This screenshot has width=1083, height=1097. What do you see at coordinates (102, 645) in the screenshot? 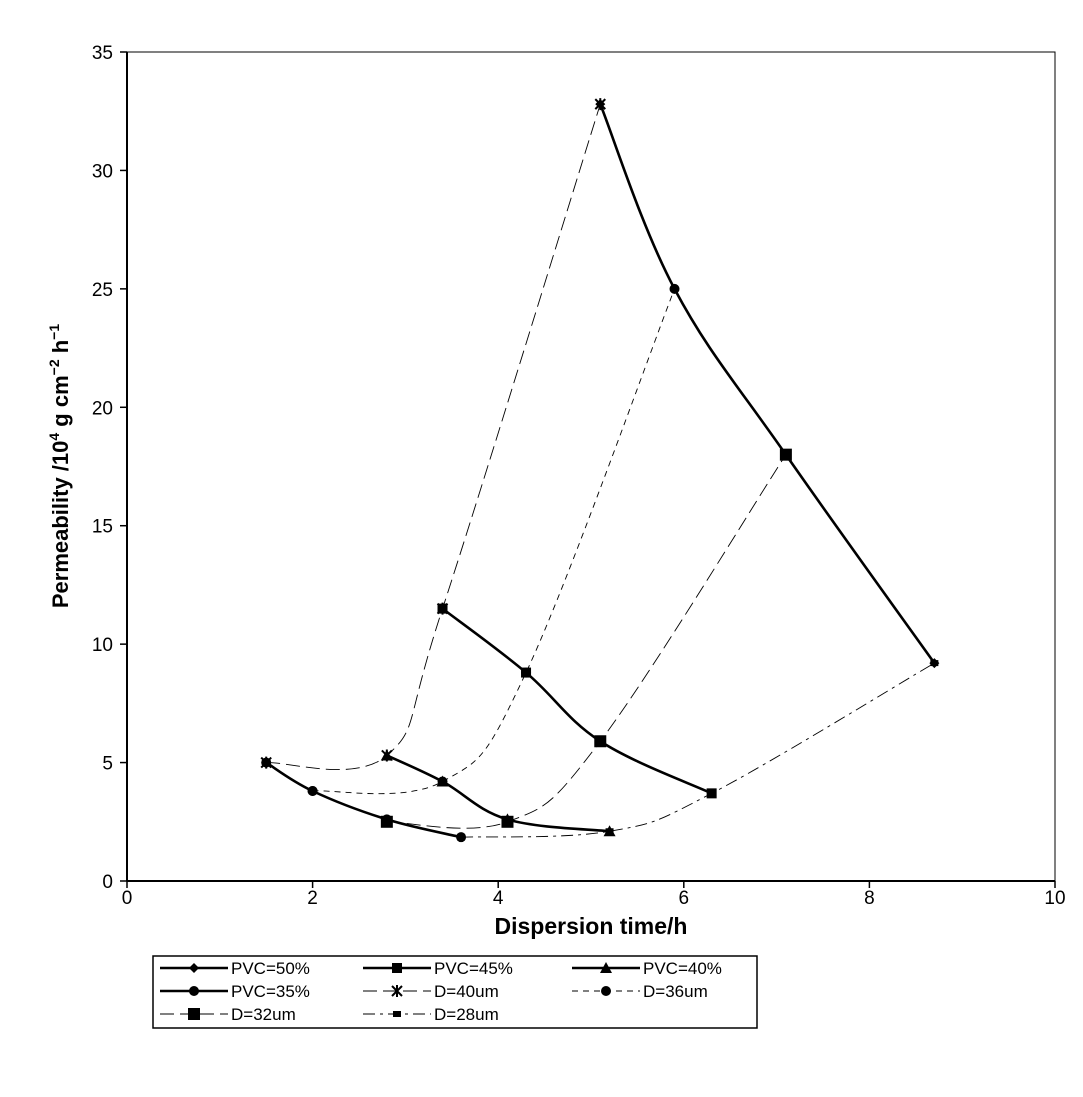
I see `y-tick-label: 10` at bounding box center [102, 645].